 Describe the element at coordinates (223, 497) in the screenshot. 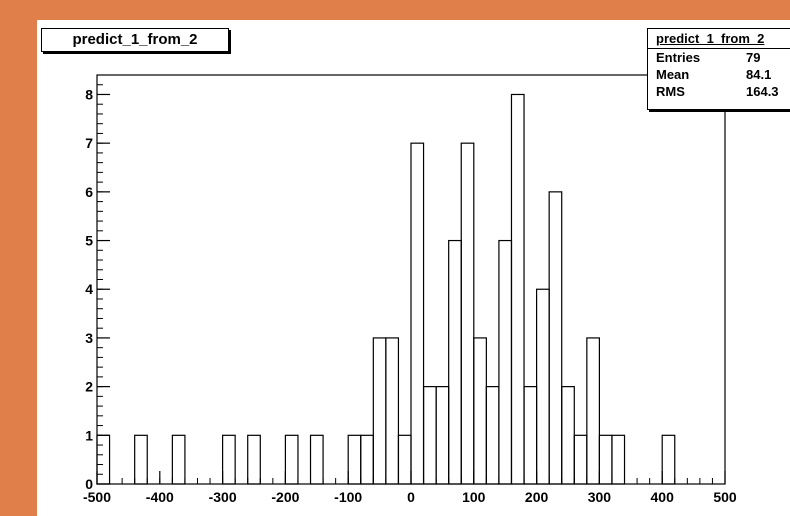

I see `x-tick-label: -300` at that location.